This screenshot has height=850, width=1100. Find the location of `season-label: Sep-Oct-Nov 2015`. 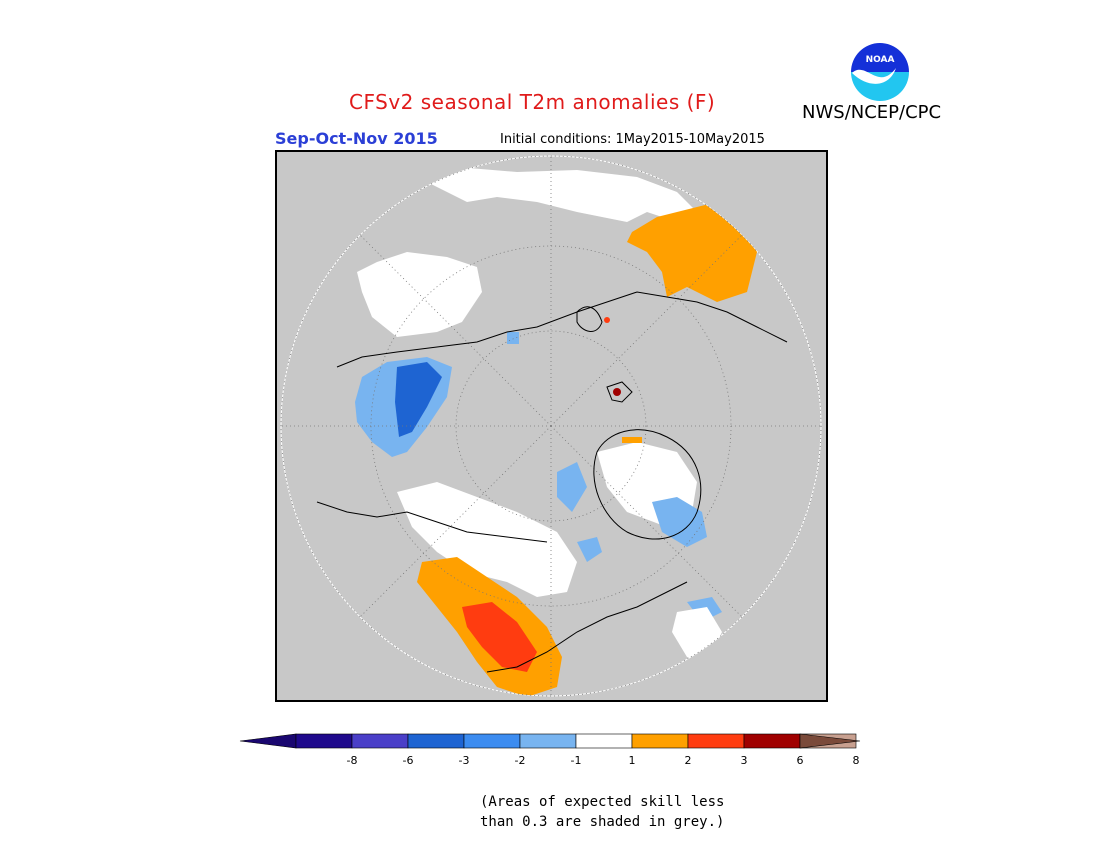

season-label: Sep-Oct-Nov 2015 is located at coordinates (356, 138).